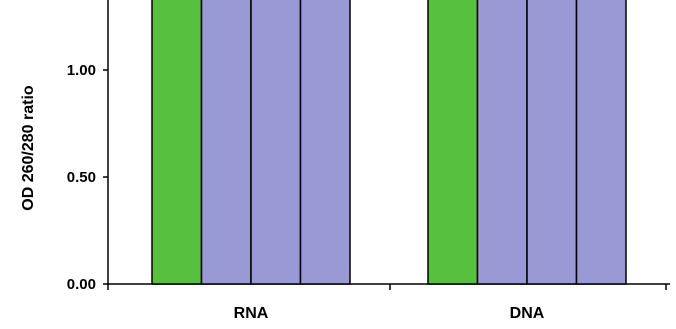  I want to click on y-ticks: 0.000.501.001.502.00, so click(87, 177).